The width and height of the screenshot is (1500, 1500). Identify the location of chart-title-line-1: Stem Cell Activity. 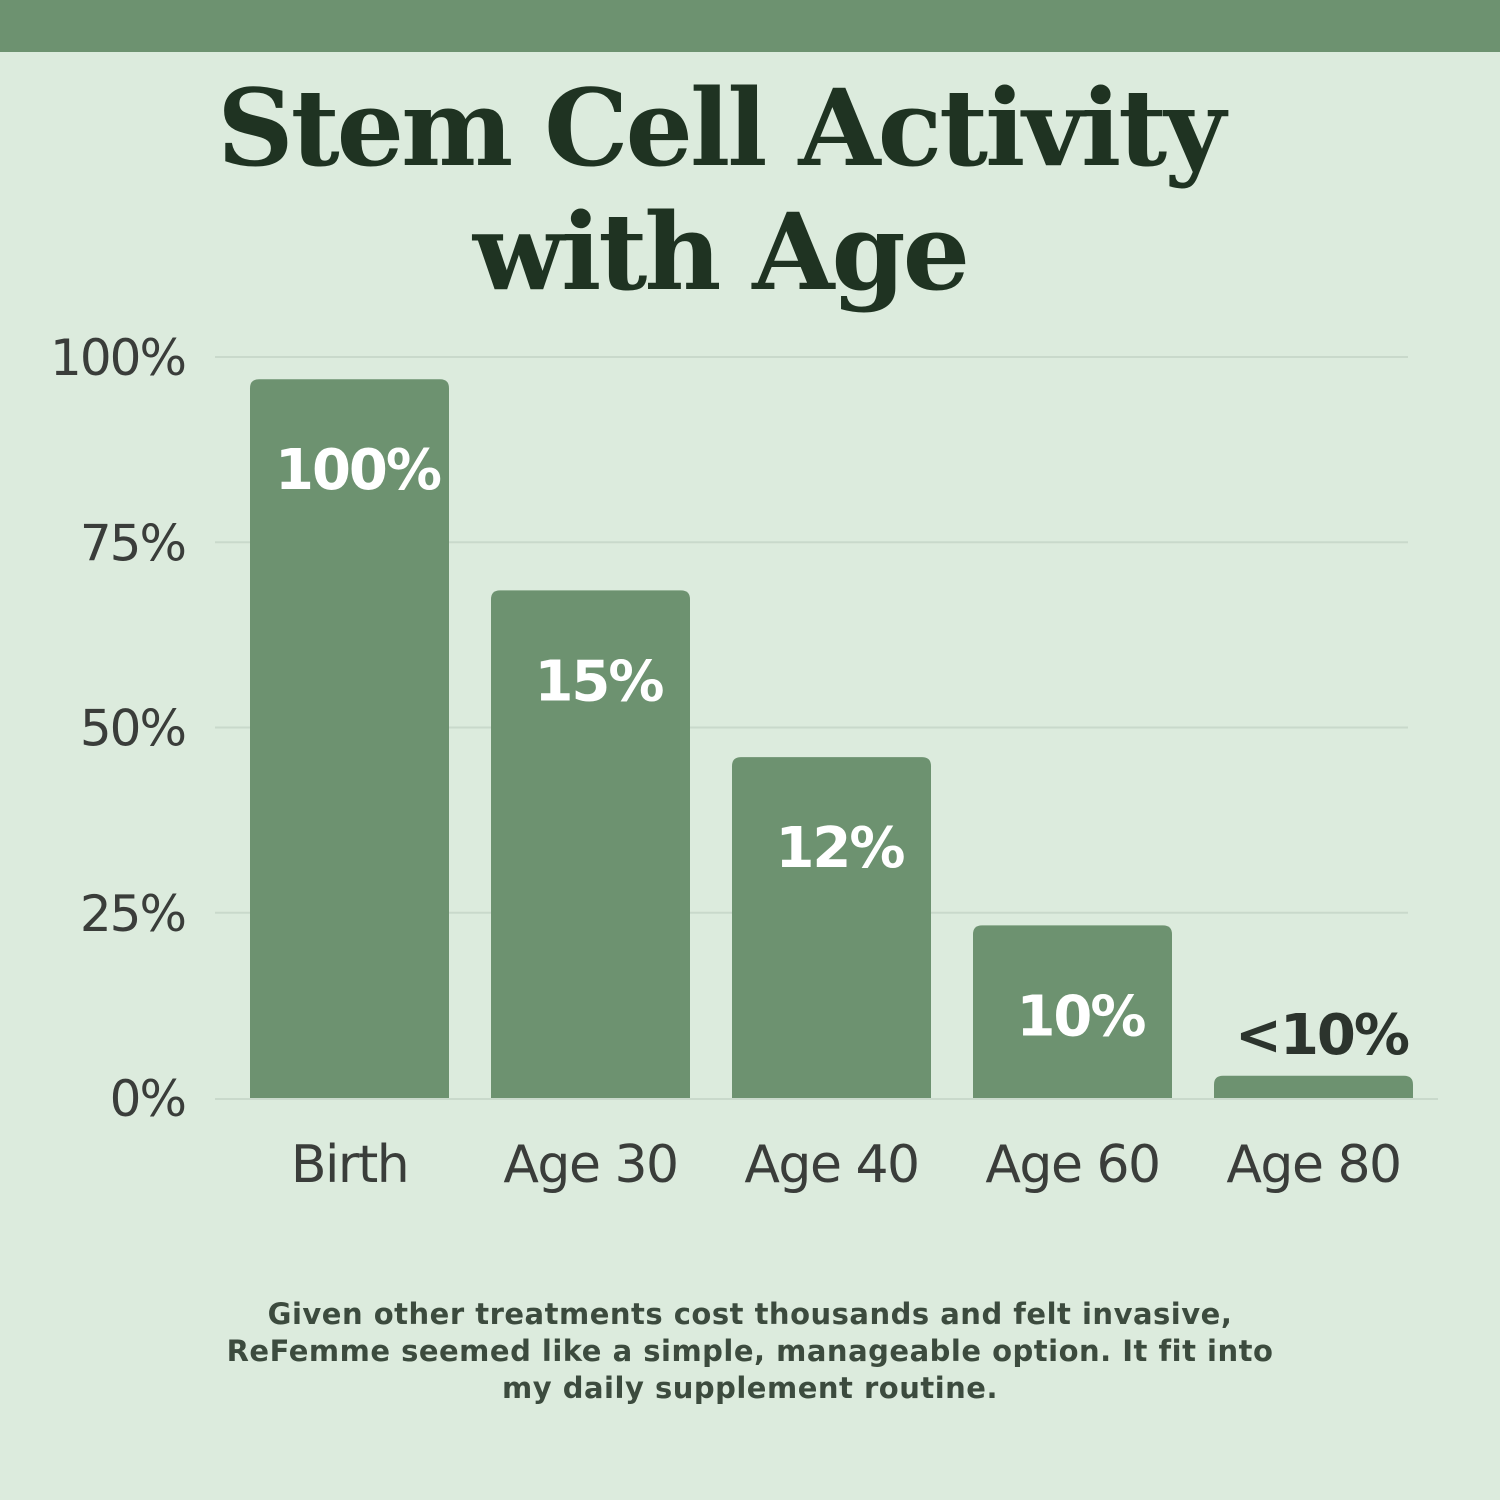
(721, 127).